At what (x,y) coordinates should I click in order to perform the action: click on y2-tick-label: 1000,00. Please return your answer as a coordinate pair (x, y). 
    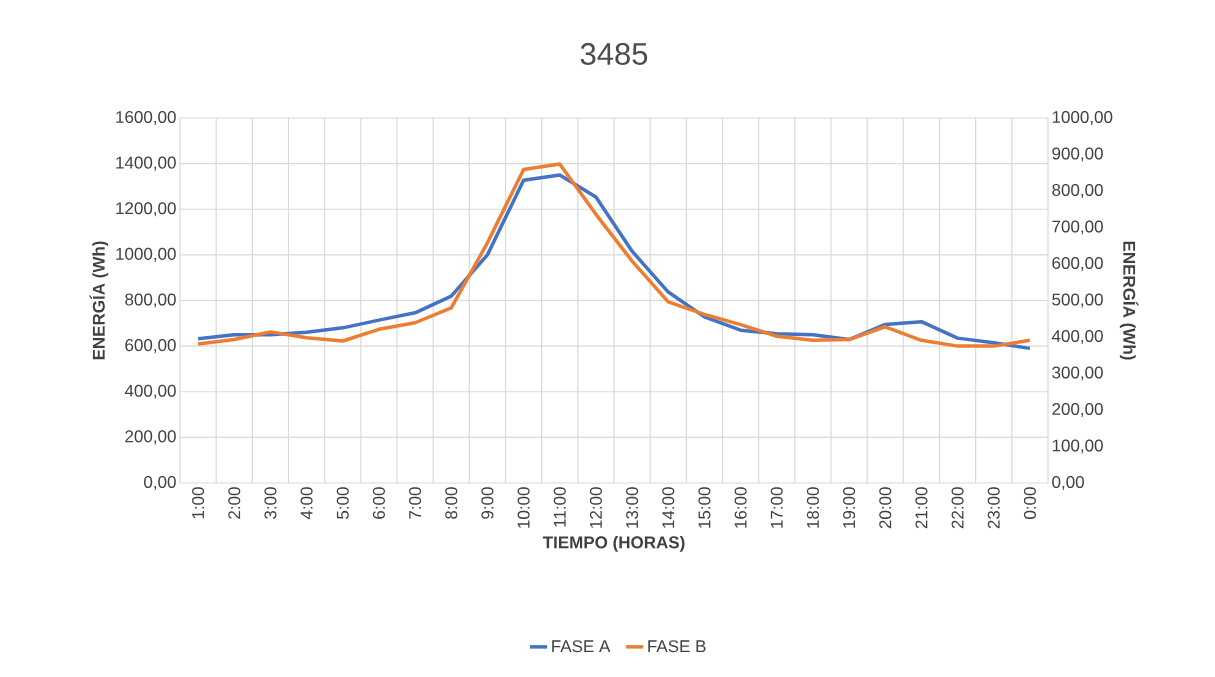
    Looking at the image, I should click on (1082, 118).